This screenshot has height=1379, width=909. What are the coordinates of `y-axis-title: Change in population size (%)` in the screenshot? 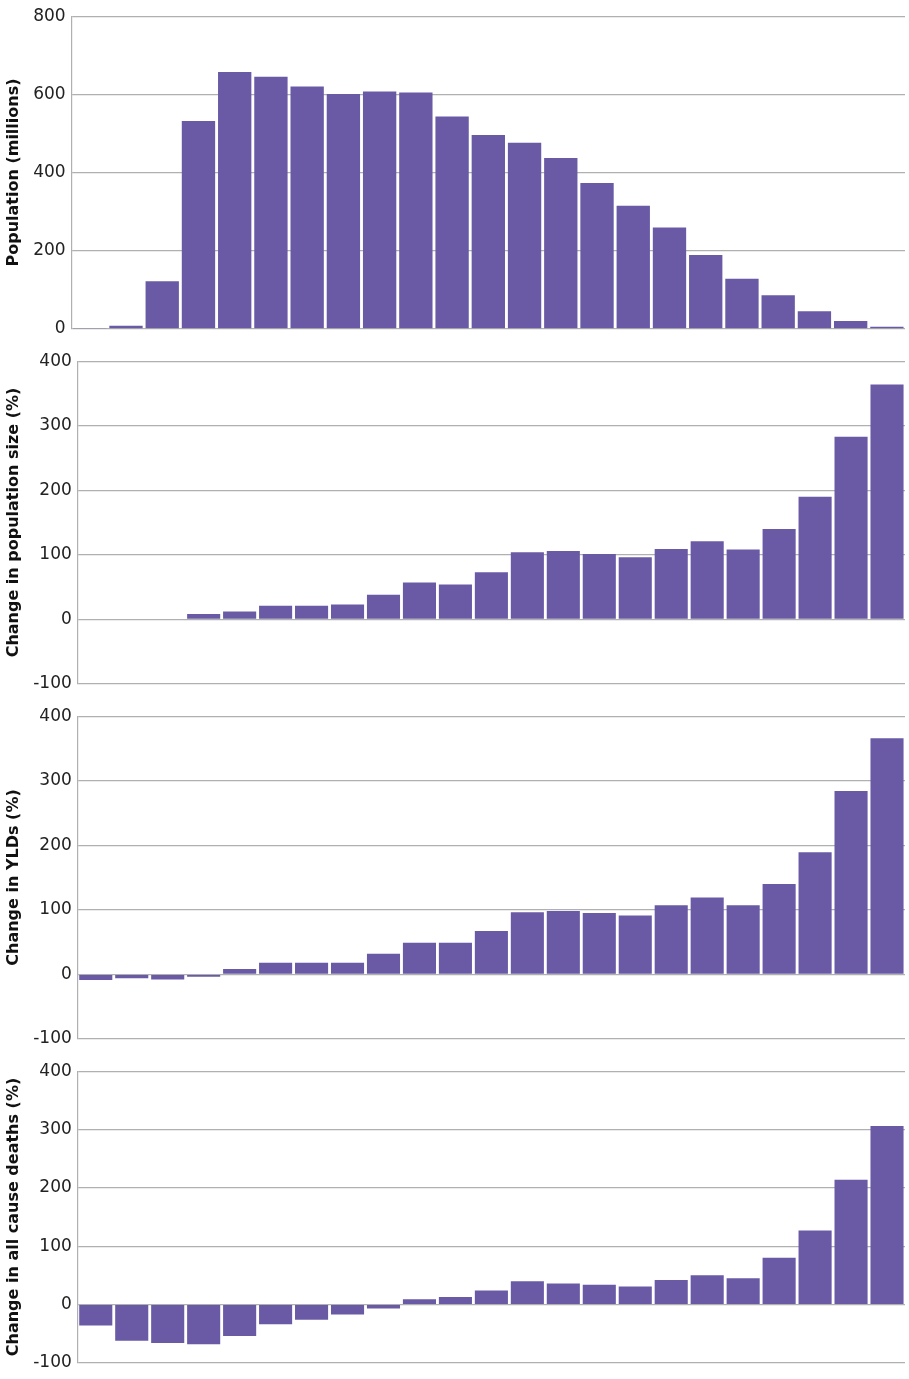 It's located at (12, 522).